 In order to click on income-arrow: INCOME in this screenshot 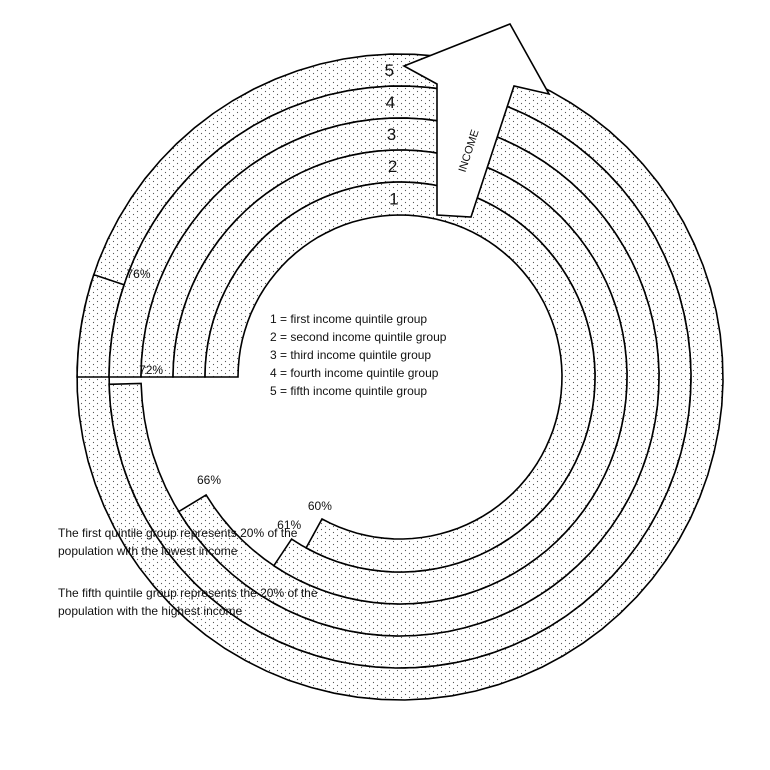, I will do `click(476, 120)`.